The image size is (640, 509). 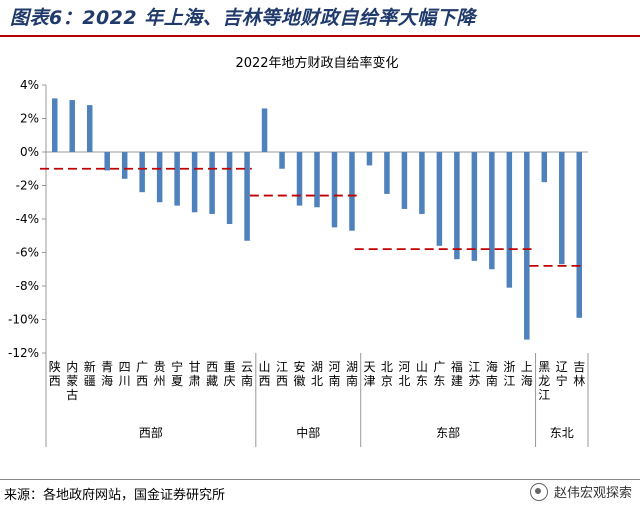 What do you see at coordinates (282, 374) in the screenshot?
I see `category-label: 江西` at bounding box center [282, 374].